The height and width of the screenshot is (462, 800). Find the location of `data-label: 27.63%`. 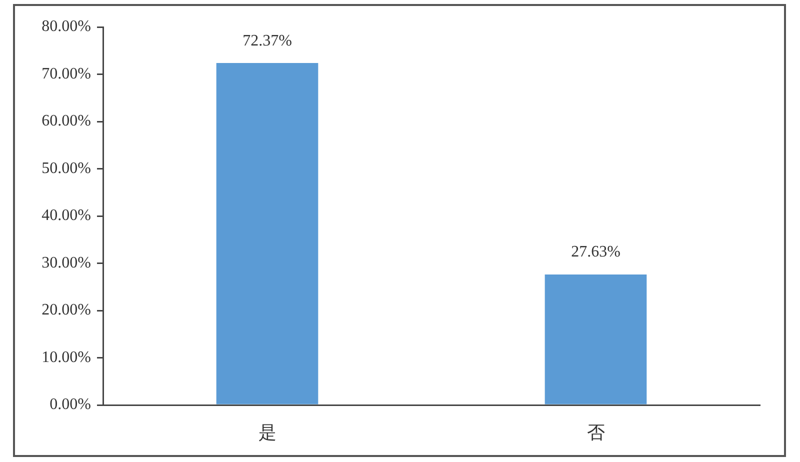

data-label: 27.63% is located at coordinates (595, 252).